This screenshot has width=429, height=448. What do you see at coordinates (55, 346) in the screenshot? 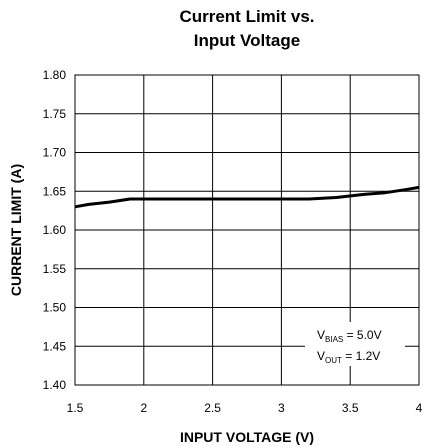
I see `y-tick-label: 1.45` at bounding box center [55, 346].